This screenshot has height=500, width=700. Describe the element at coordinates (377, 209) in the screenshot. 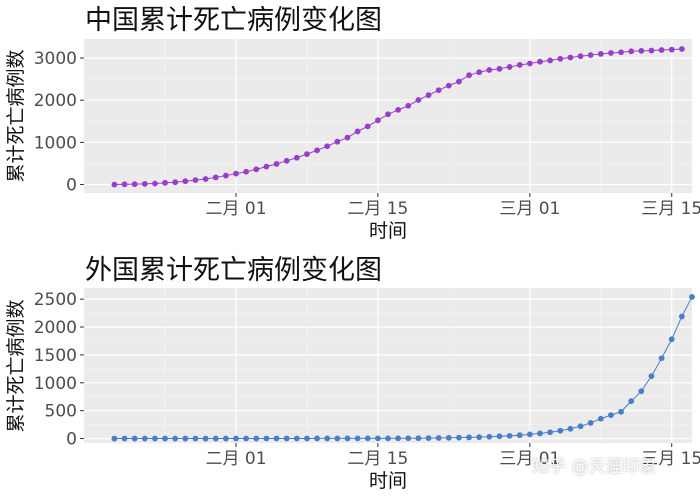

I see `x-tick-label: 二月 15` at that location.